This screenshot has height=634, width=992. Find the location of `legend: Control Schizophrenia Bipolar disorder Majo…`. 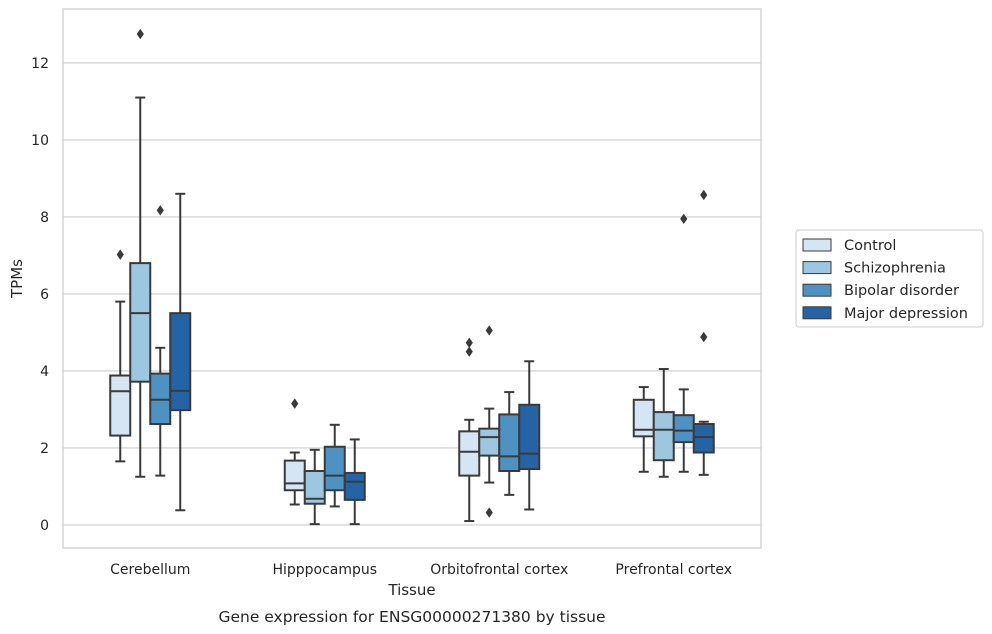

legend: Control Schizophrenia Bipolar disorder Majo… is located at coordinates (889, 278).